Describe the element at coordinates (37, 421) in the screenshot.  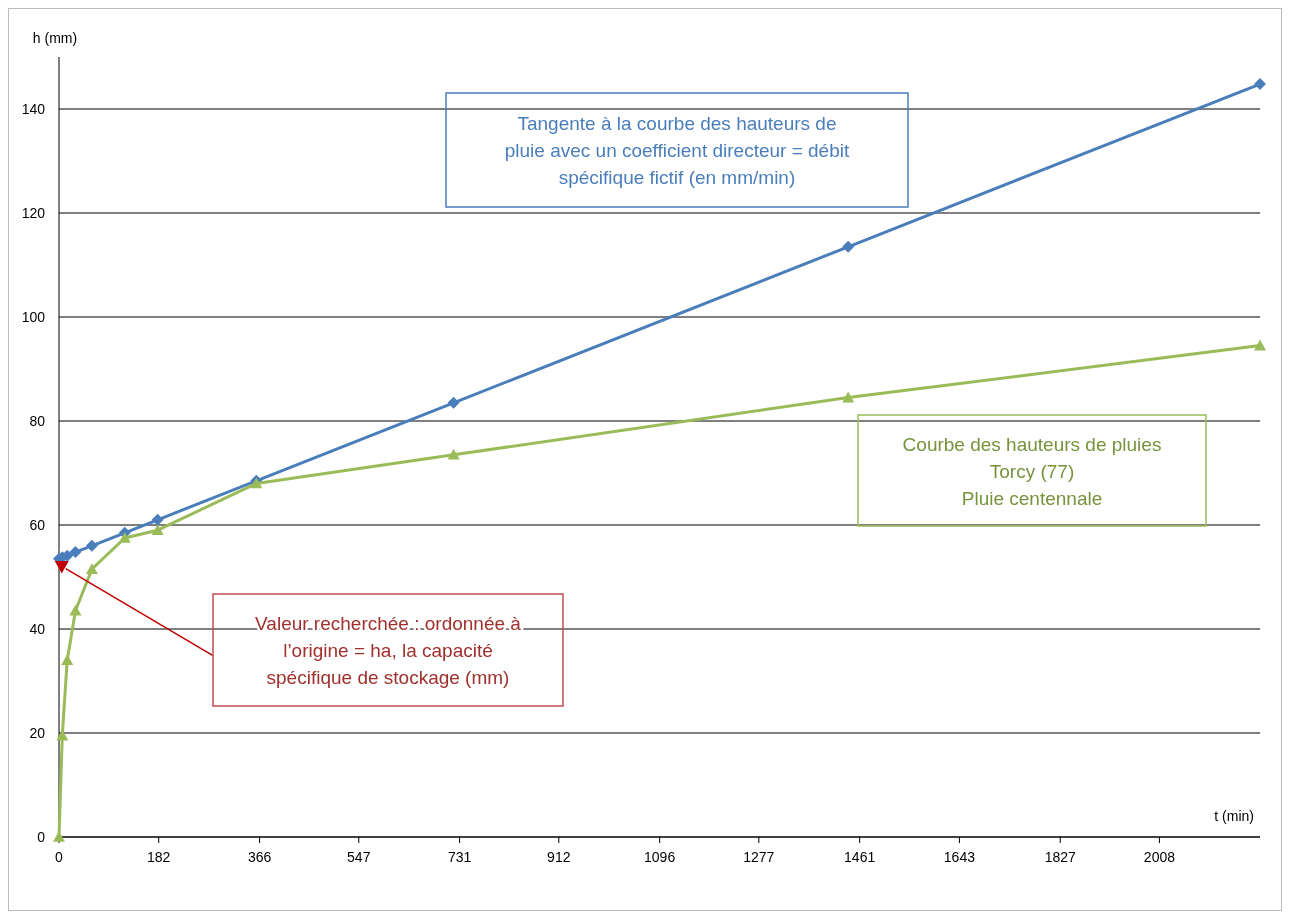
I see `y-tick-label: 80` at that location.